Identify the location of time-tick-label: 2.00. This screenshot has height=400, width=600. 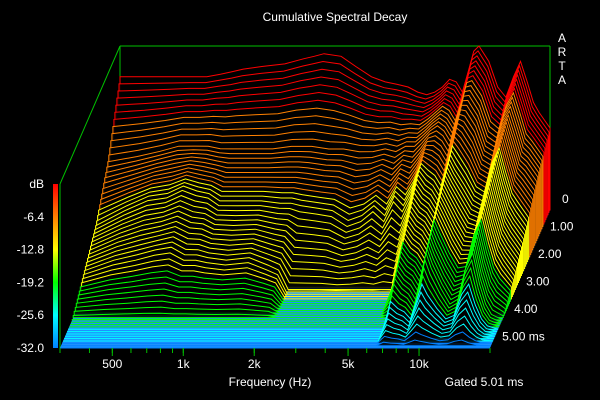
(550, 254).